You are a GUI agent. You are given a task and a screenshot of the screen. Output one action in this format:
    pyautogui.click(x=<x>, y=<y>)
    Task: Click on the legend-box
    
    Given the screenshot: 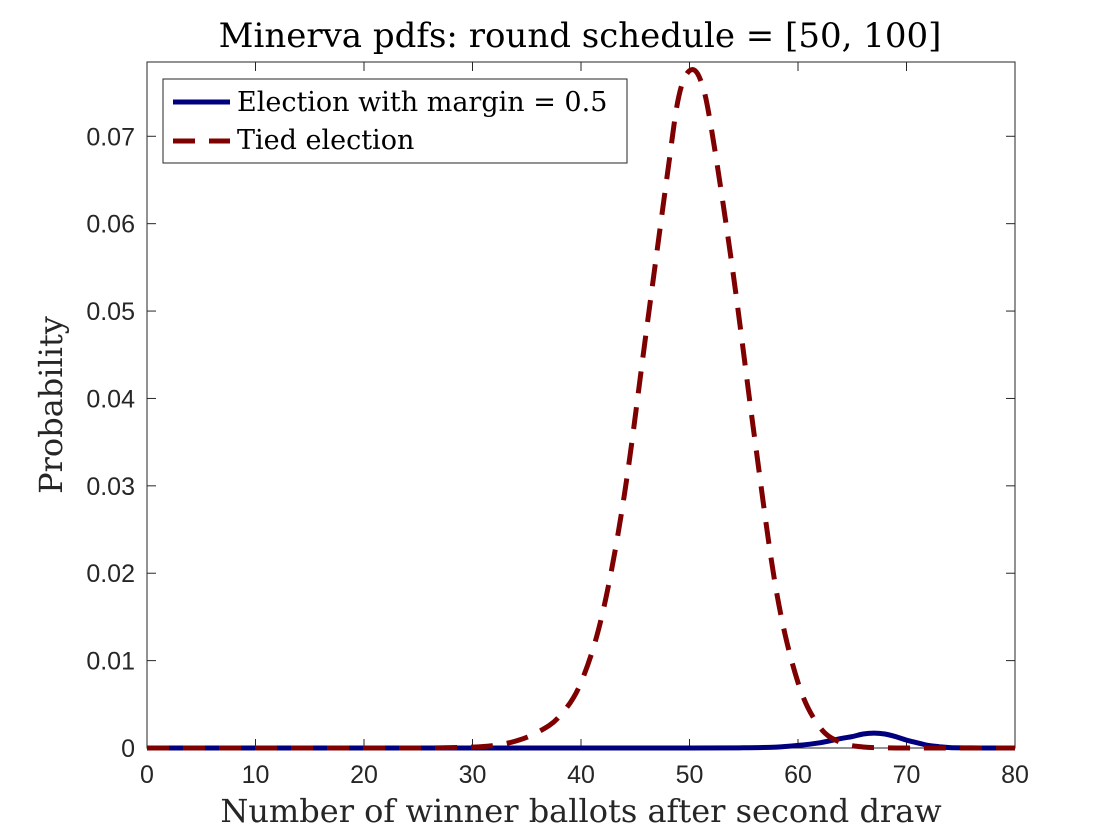 What is the action you would take?
    pyautogui.click(x=395, y=121)
    